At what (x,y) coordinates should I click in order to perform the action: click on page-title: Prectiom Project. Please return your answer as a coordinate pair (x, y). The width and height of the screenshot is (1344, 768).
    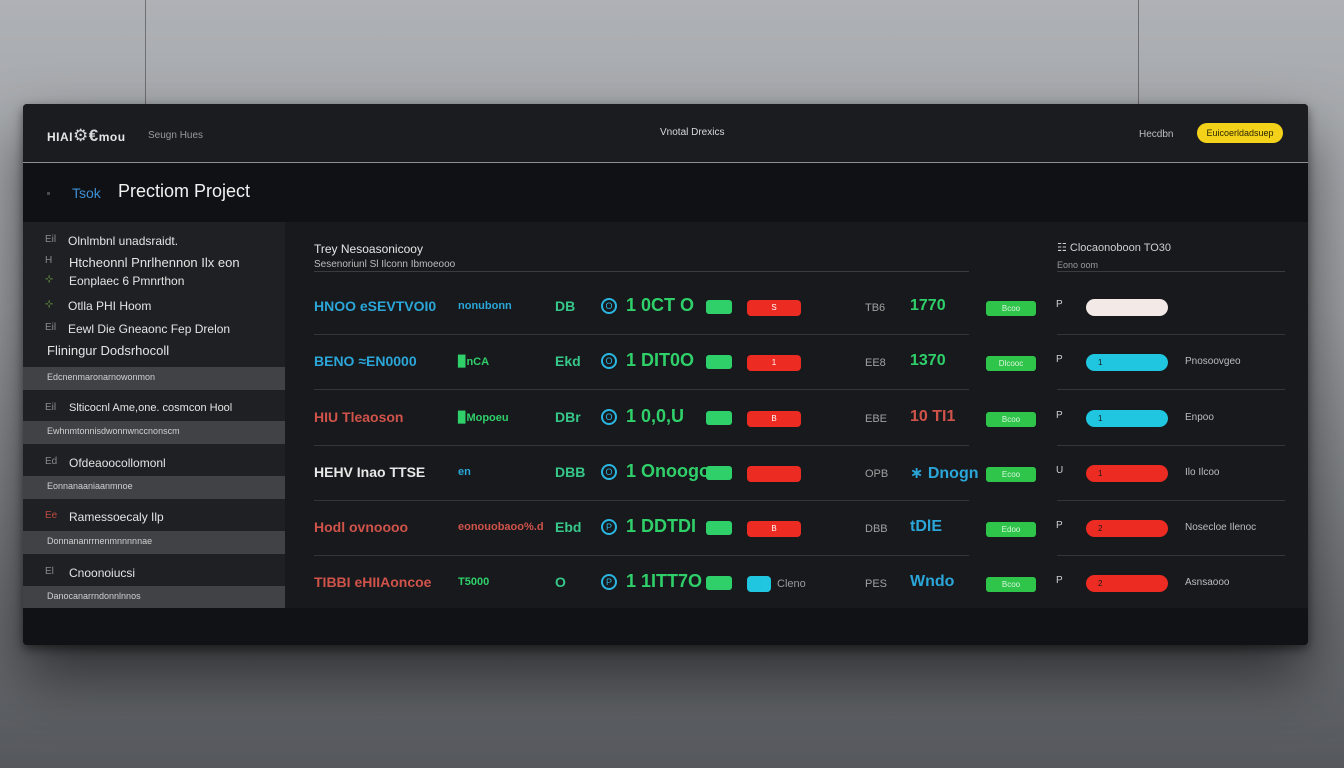
    Looking at the image, I should click on (184, 191).